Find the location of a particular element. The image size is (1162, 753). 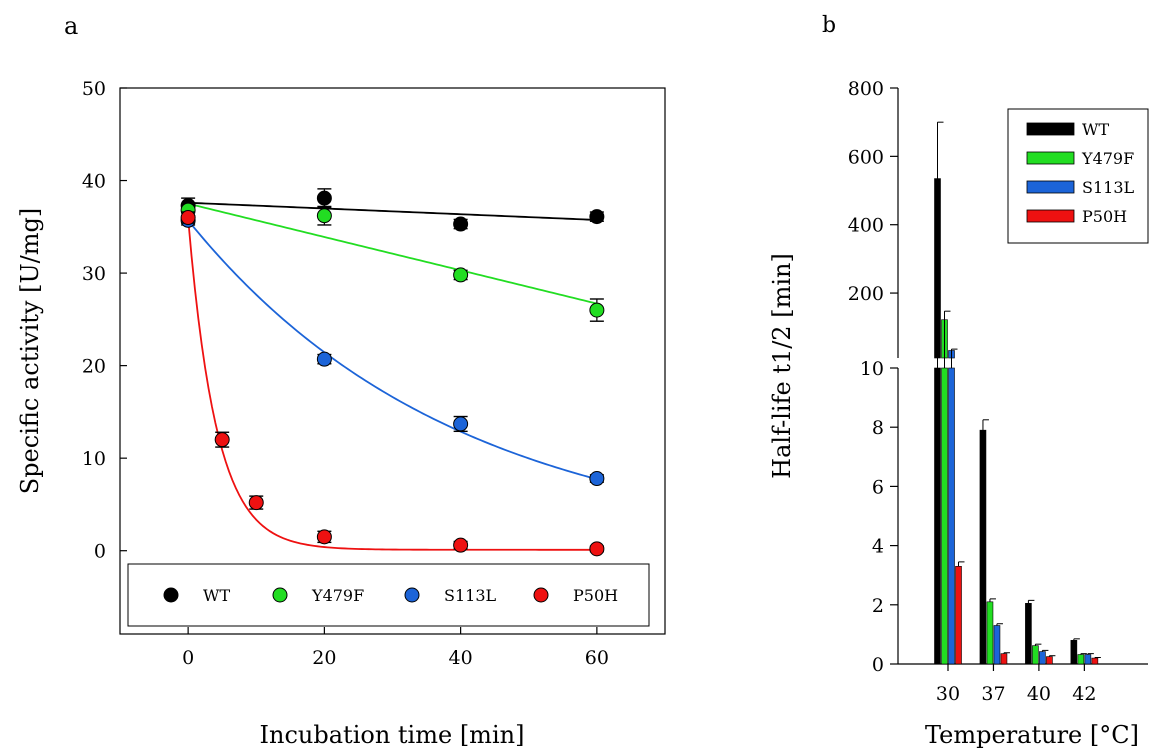

fit-line-wt is located at coordinates (392, 211).